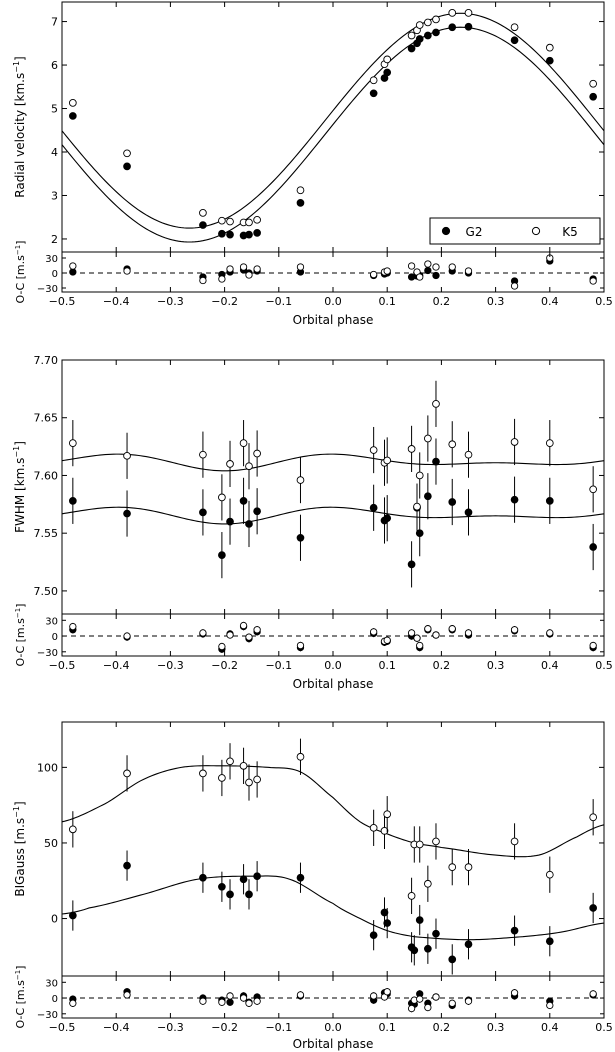 The image size is (615, 1052). What do you see at coordinates (47, 653) in the screenshot?
I see `residual-y-tick-label: −30` at bounding box center [47, 653].